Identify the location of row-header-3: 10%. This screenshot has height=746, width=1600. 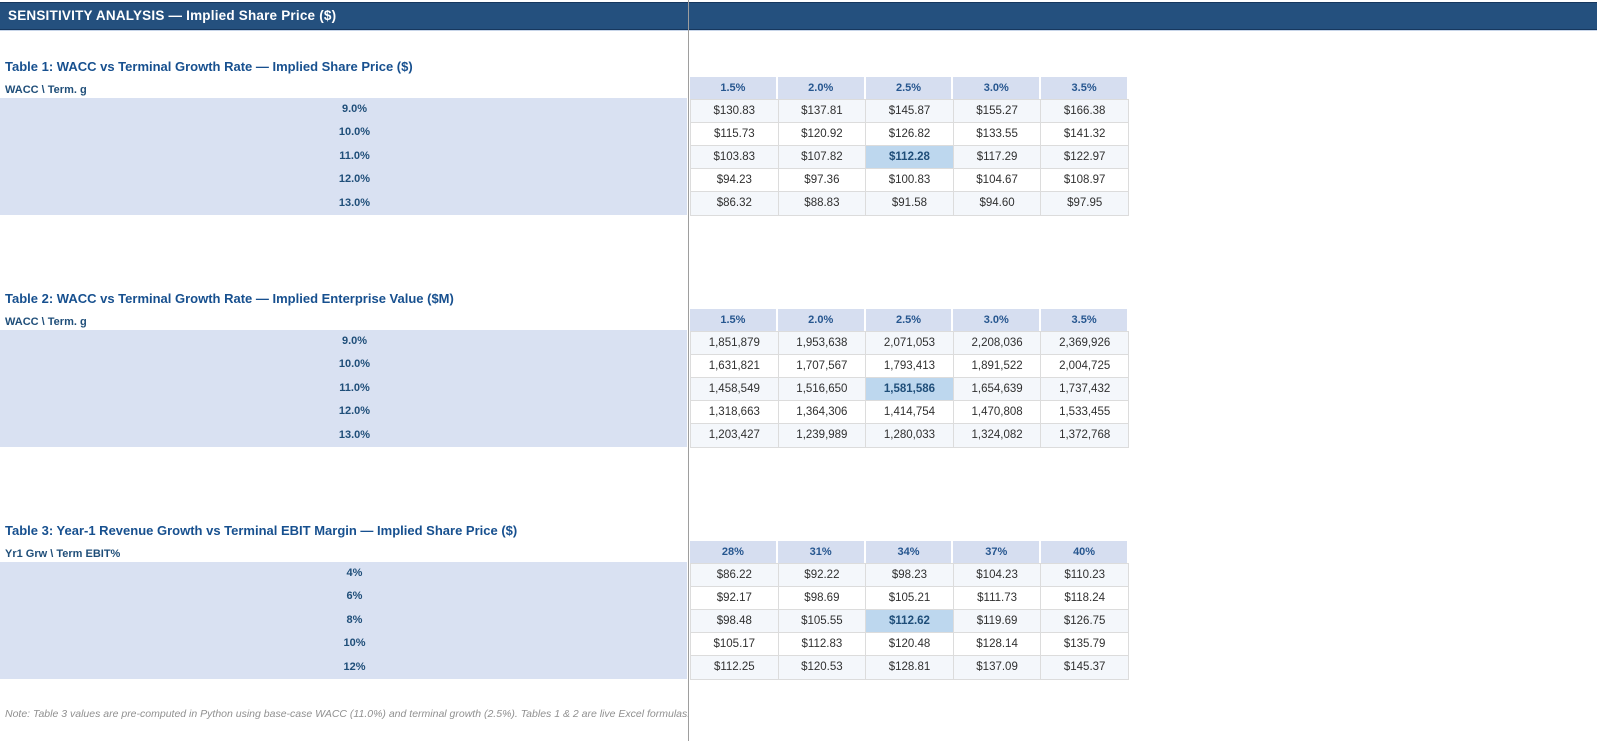
(354, 643).